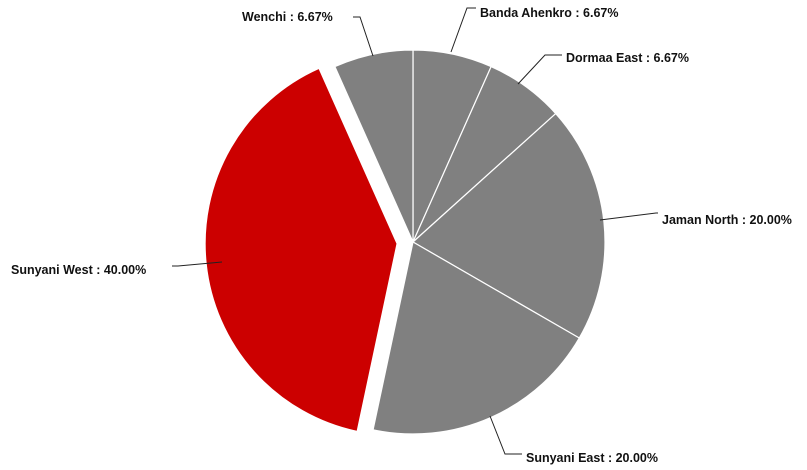 This screenshot has width=807, height=470. What do you see at coordinates (197, 264) in the screenshot?
I see `leader-sunyani-west` at bounding box center [197, 264].